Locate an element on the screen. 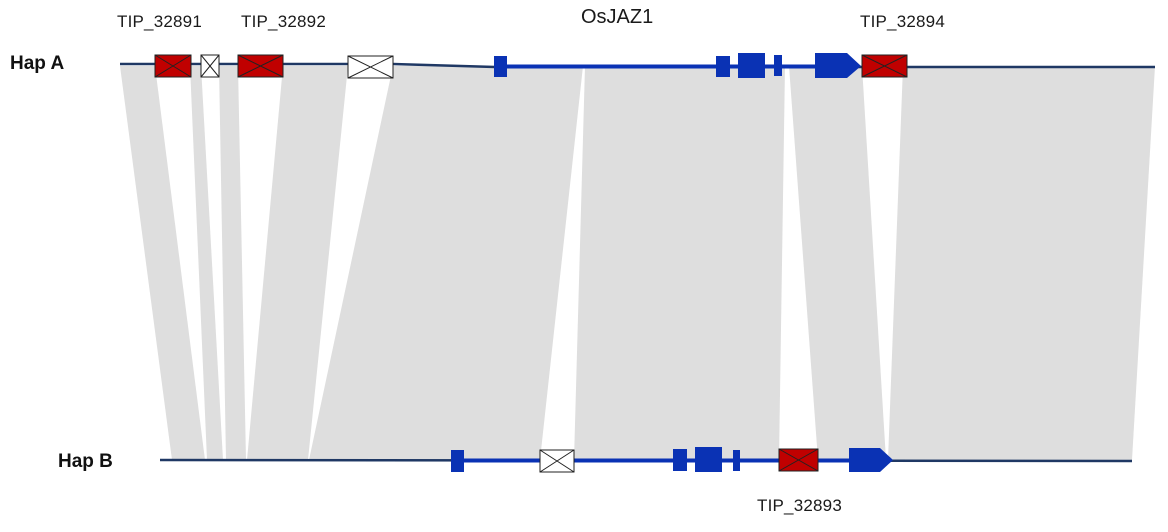 This screenshot has height=532, width=1168. te-label-32891: TIP_32891 is located at coordinates (159, 21).